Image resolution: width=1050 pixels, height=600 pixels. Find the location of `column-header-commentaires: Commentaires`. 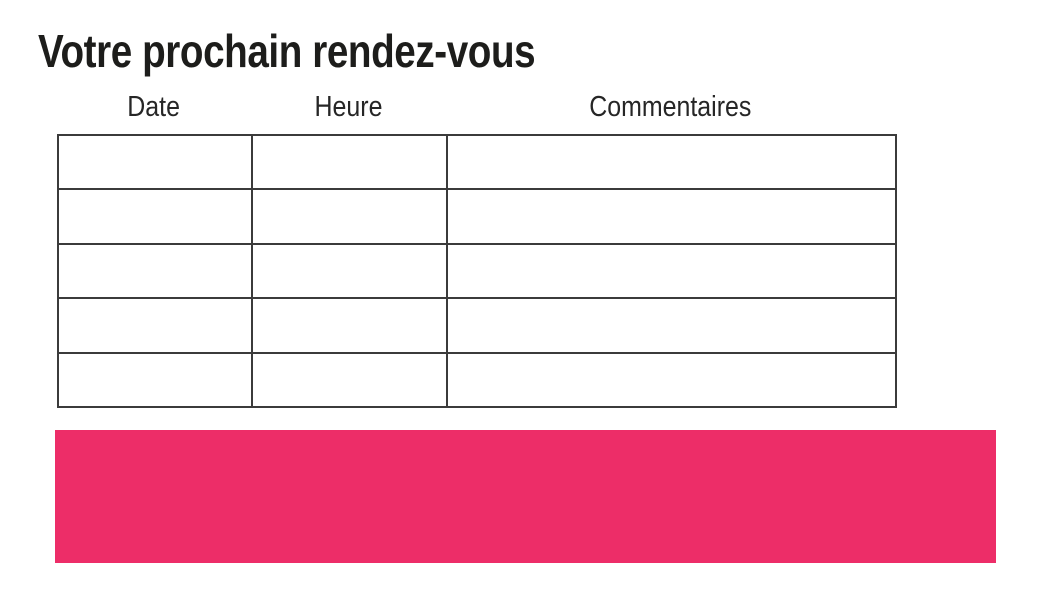

column-header-commentaires: Commentaires is located at coordinates (670, 107).